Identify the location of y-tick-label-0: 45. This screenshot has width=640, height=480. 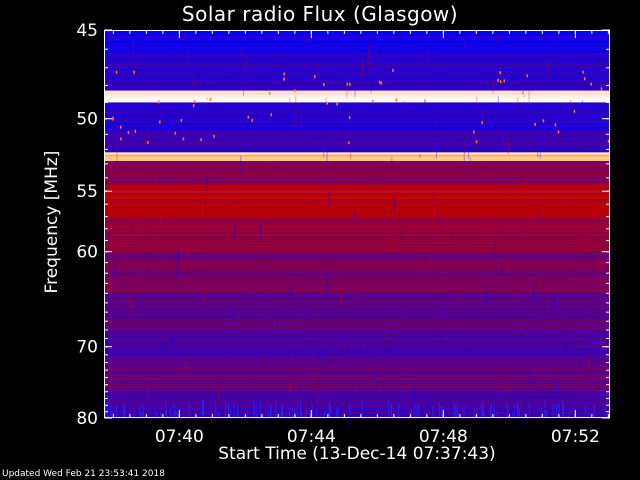
(87, 31).